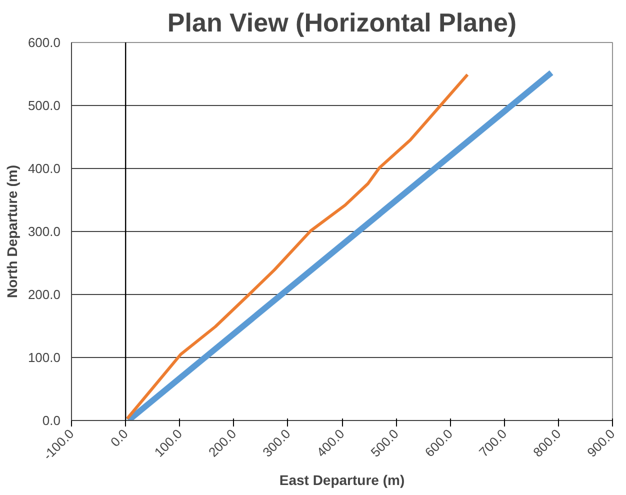  Describe the element at coordinates (12, 231) in the screenshot. I see `y-axis-title: North Departure (m)` at that location.